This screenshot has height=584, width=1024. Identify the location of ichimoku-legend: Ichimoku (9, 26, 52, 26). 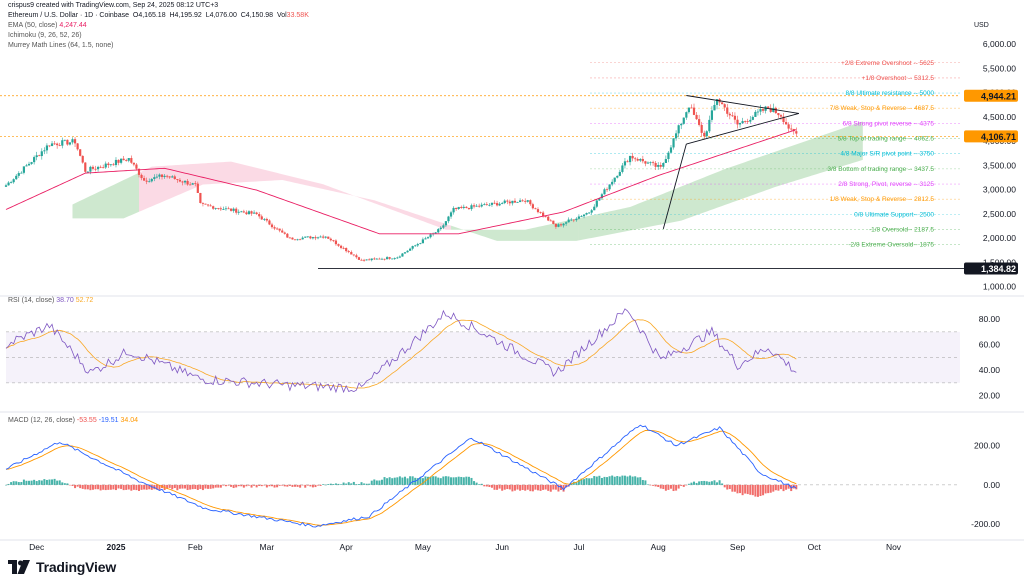
(45, 35).